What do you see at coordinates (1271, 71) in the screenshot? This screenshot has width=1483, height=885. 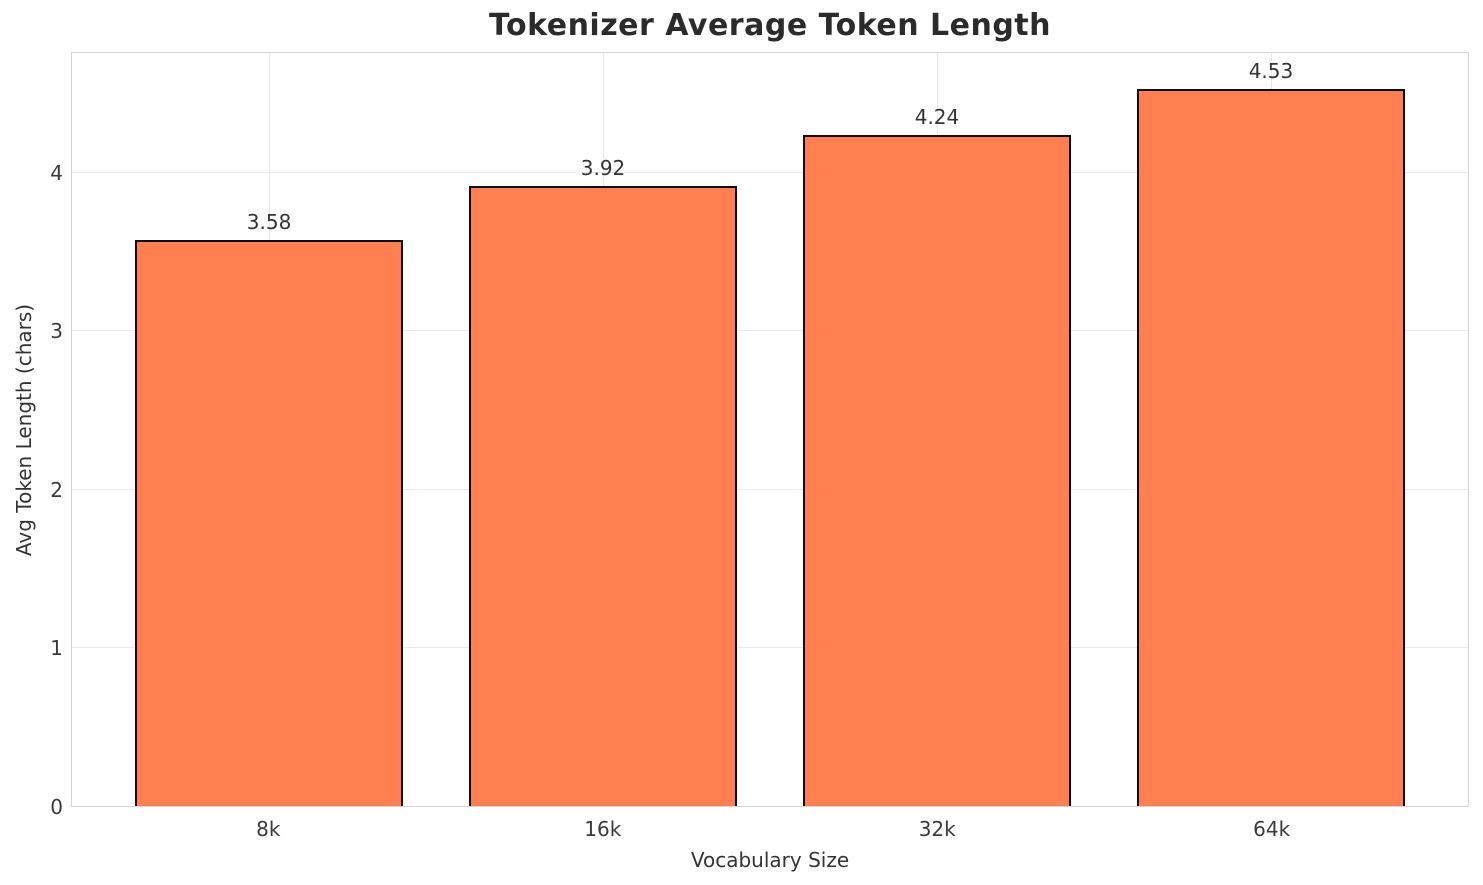 I see `bar-value-label-64k: 4.53` at bounding box center [1271, 71].